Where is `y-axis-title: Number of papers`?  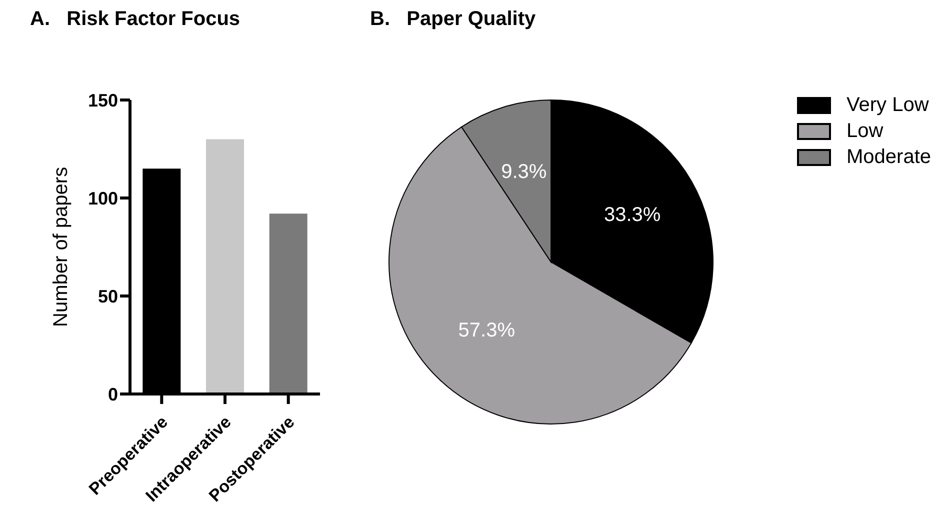 y-axis-title: Number of papers is located at coordinates (61, 246).